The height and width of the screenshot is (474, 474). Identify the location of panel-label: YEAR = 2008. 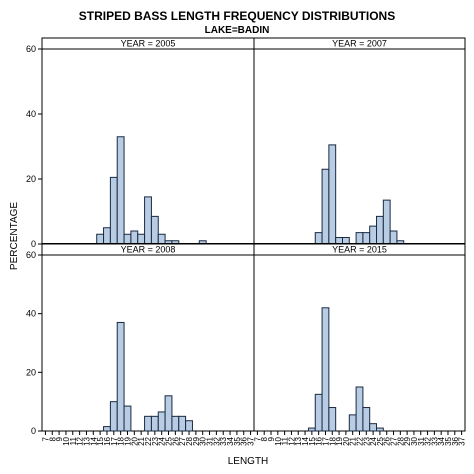
(148, 250).